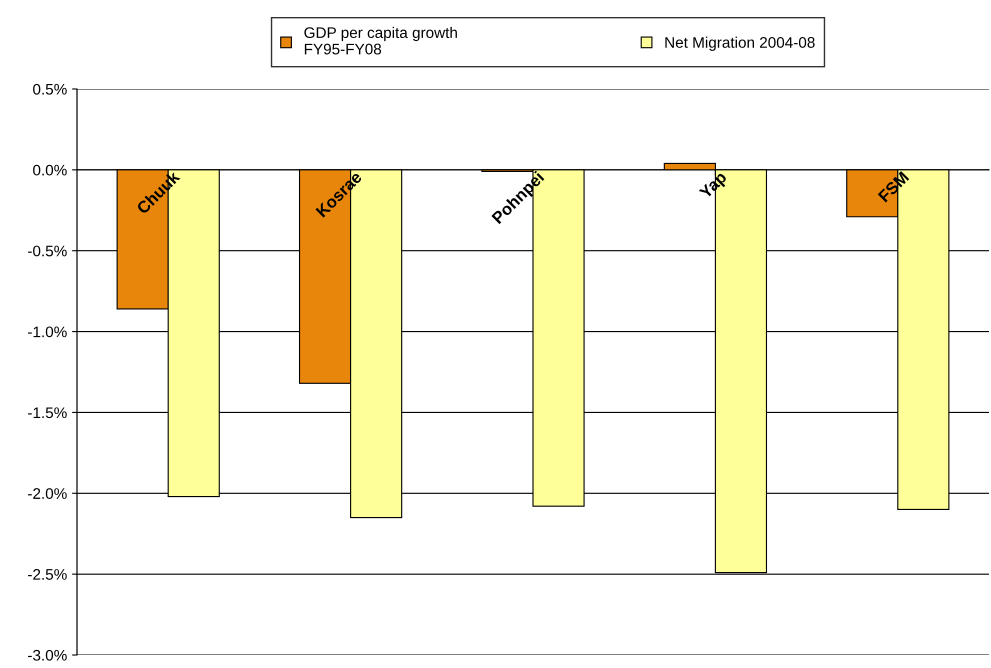  Describe the element at coordinates (47, 332) in the screenshot. I see `y-tick-label: -1.0%` at that location.